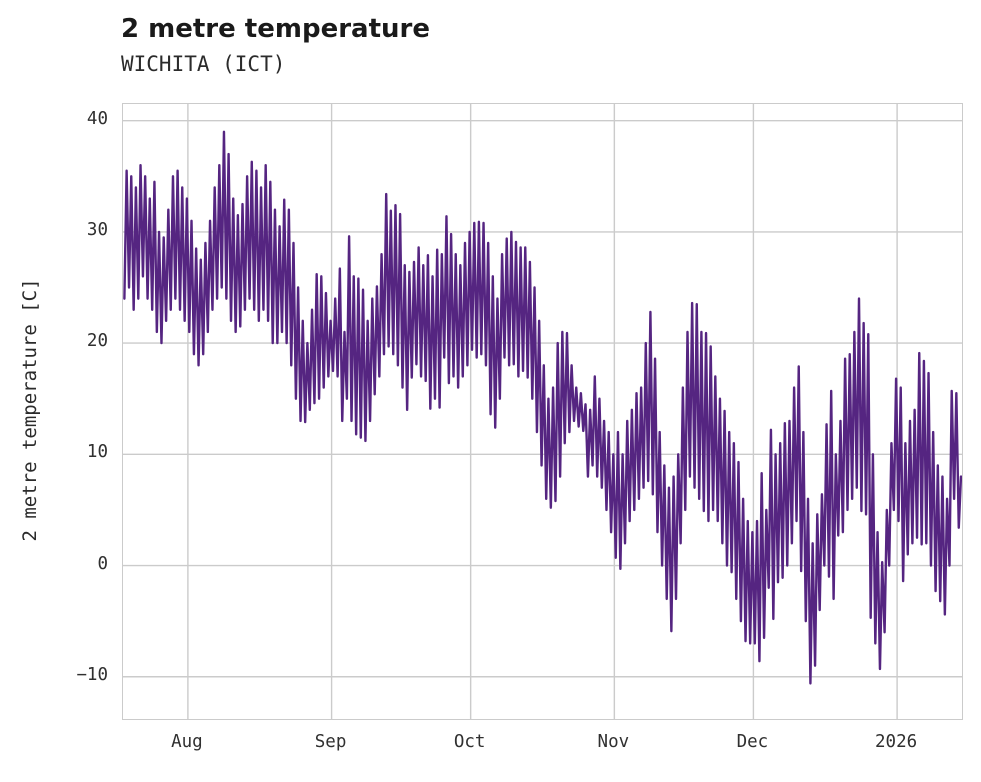 The height and width of the screenshot is (782, 981). What do you see at coordinates (187, 742) in the screenshot?
I see `x-tick-label: Aug` at bounding box center [187, 742].